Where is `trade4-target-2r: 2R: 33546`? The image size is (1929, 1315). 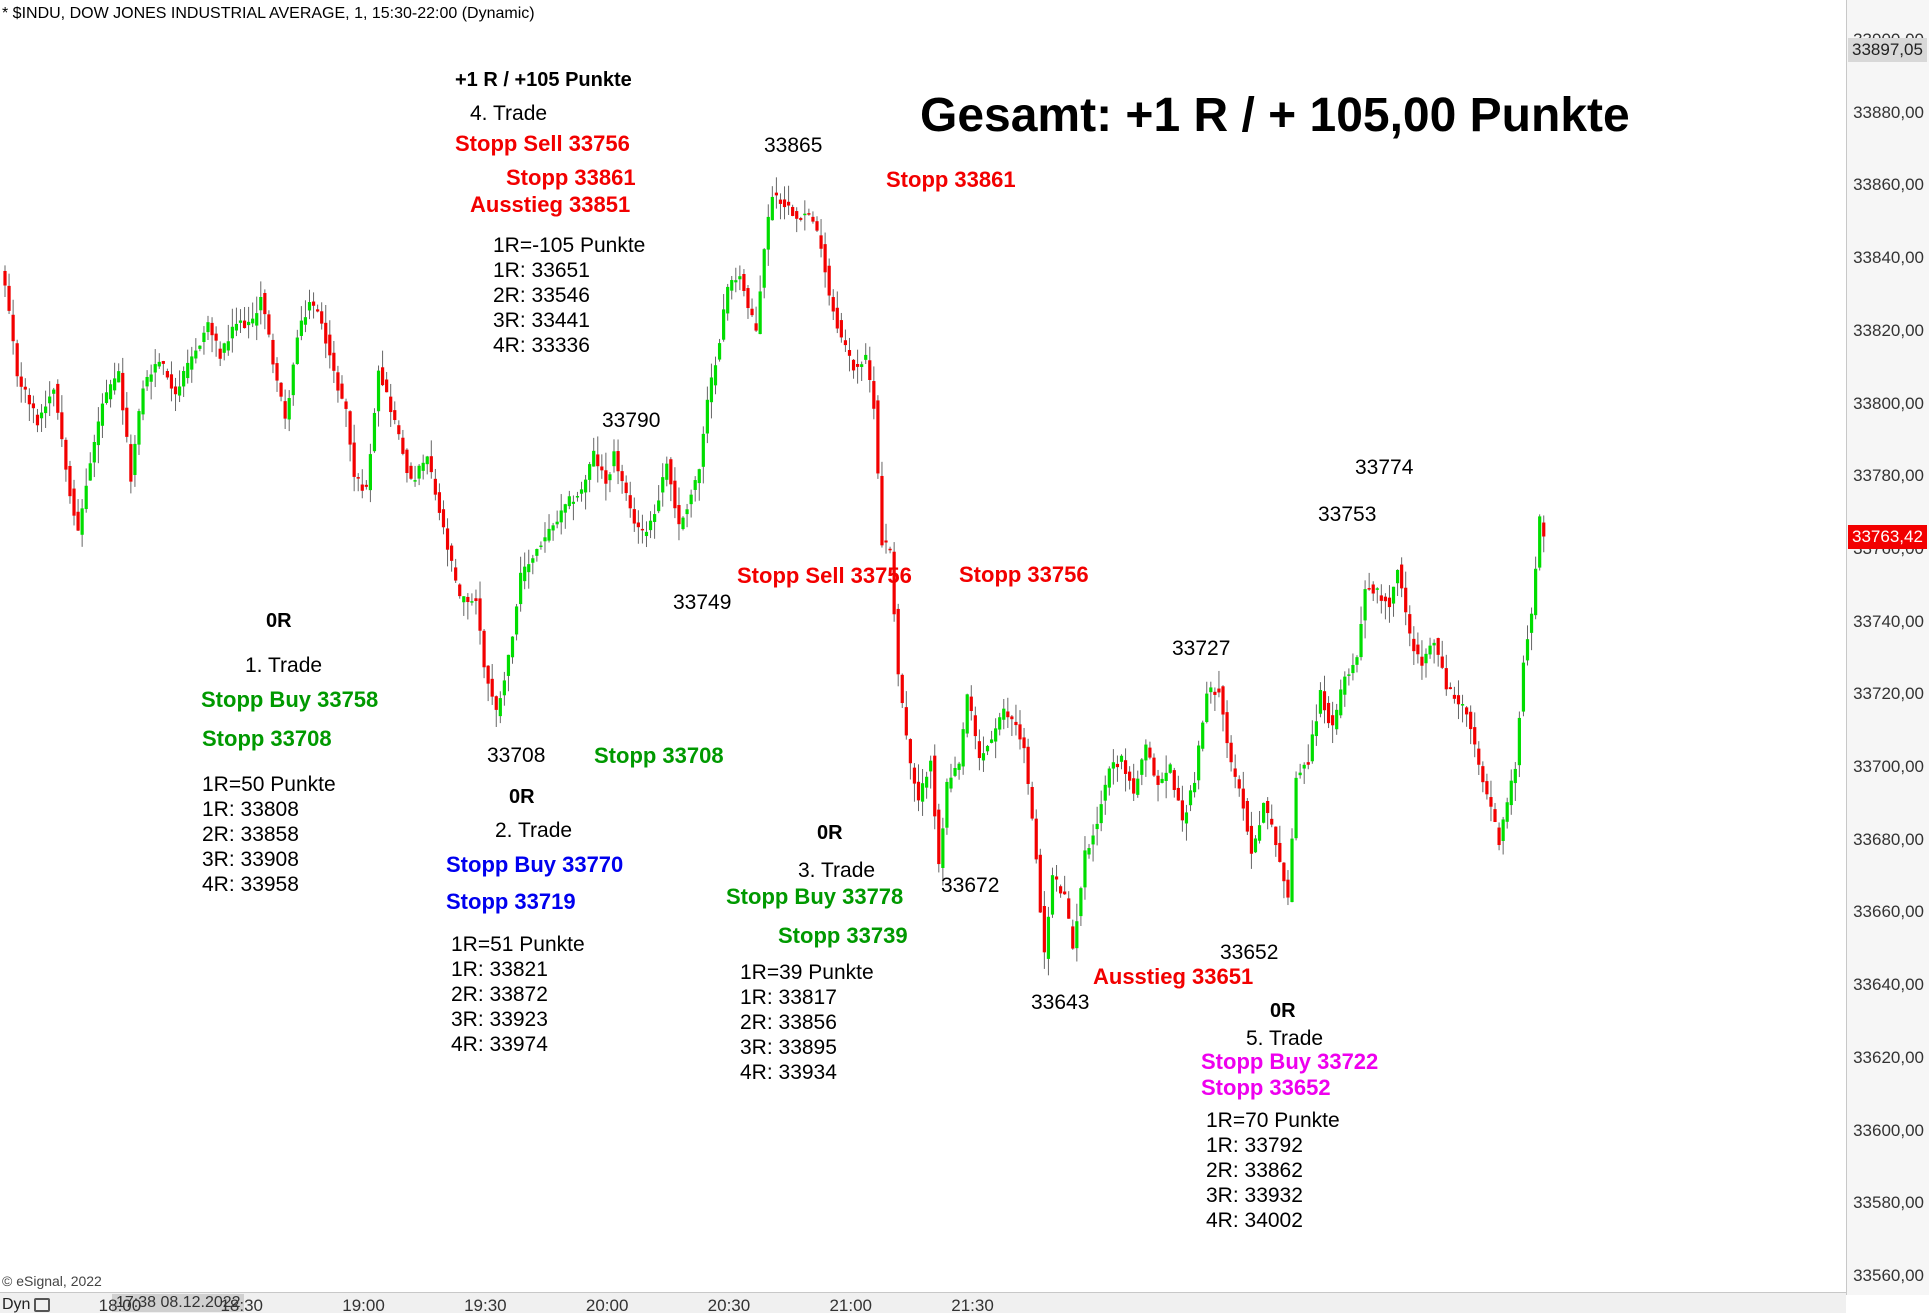 trade4-target-2r: 2R: 33546 is located at coordinates (541, 295).